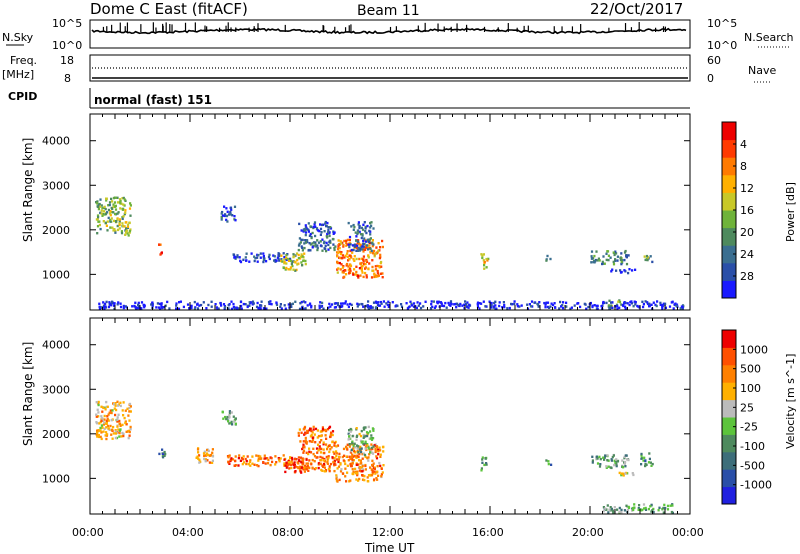 The image size is (800, 554). Describe the element at coordinates (729, 408) in the screenshot. I see `colorbar-swatch` at that location.